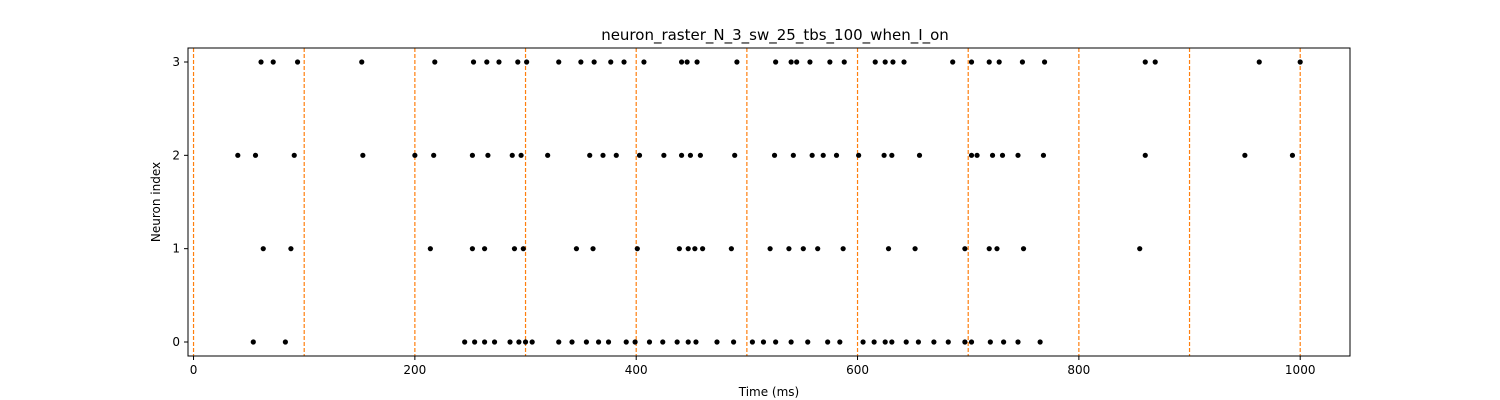 This screenshot has height=400, width=1500. What do you see at coordinates (1300, 370) in the screenshot?
I see `x-tick-label-1000: 1000` at bounding box center [1300, 370].